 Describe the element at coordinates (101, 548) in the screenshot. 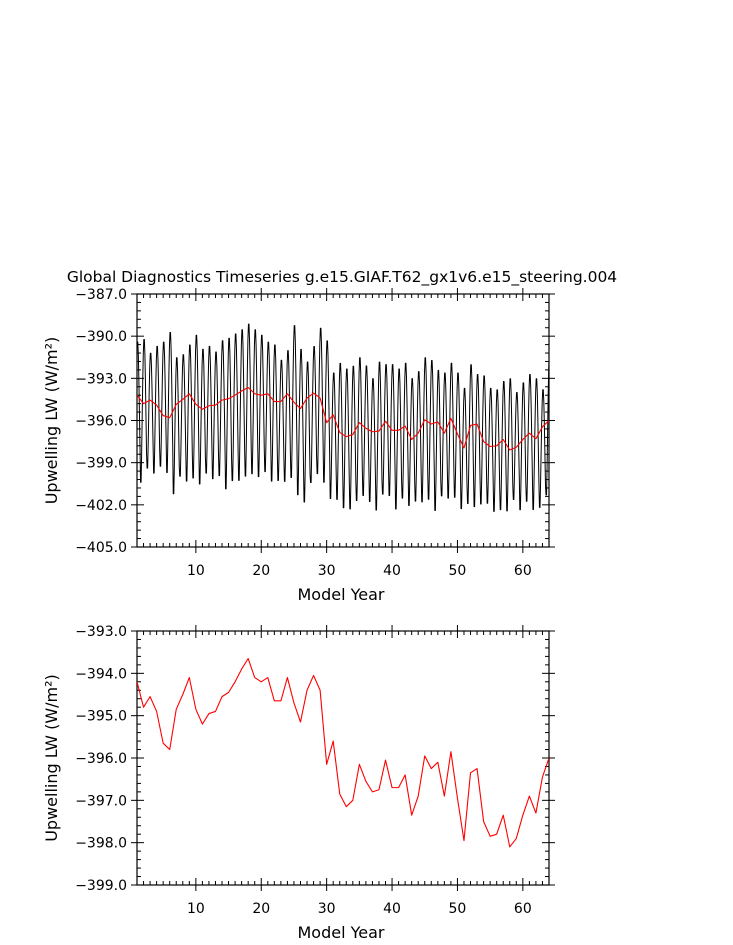

I see `y-tick-label: −405.0` at that location.